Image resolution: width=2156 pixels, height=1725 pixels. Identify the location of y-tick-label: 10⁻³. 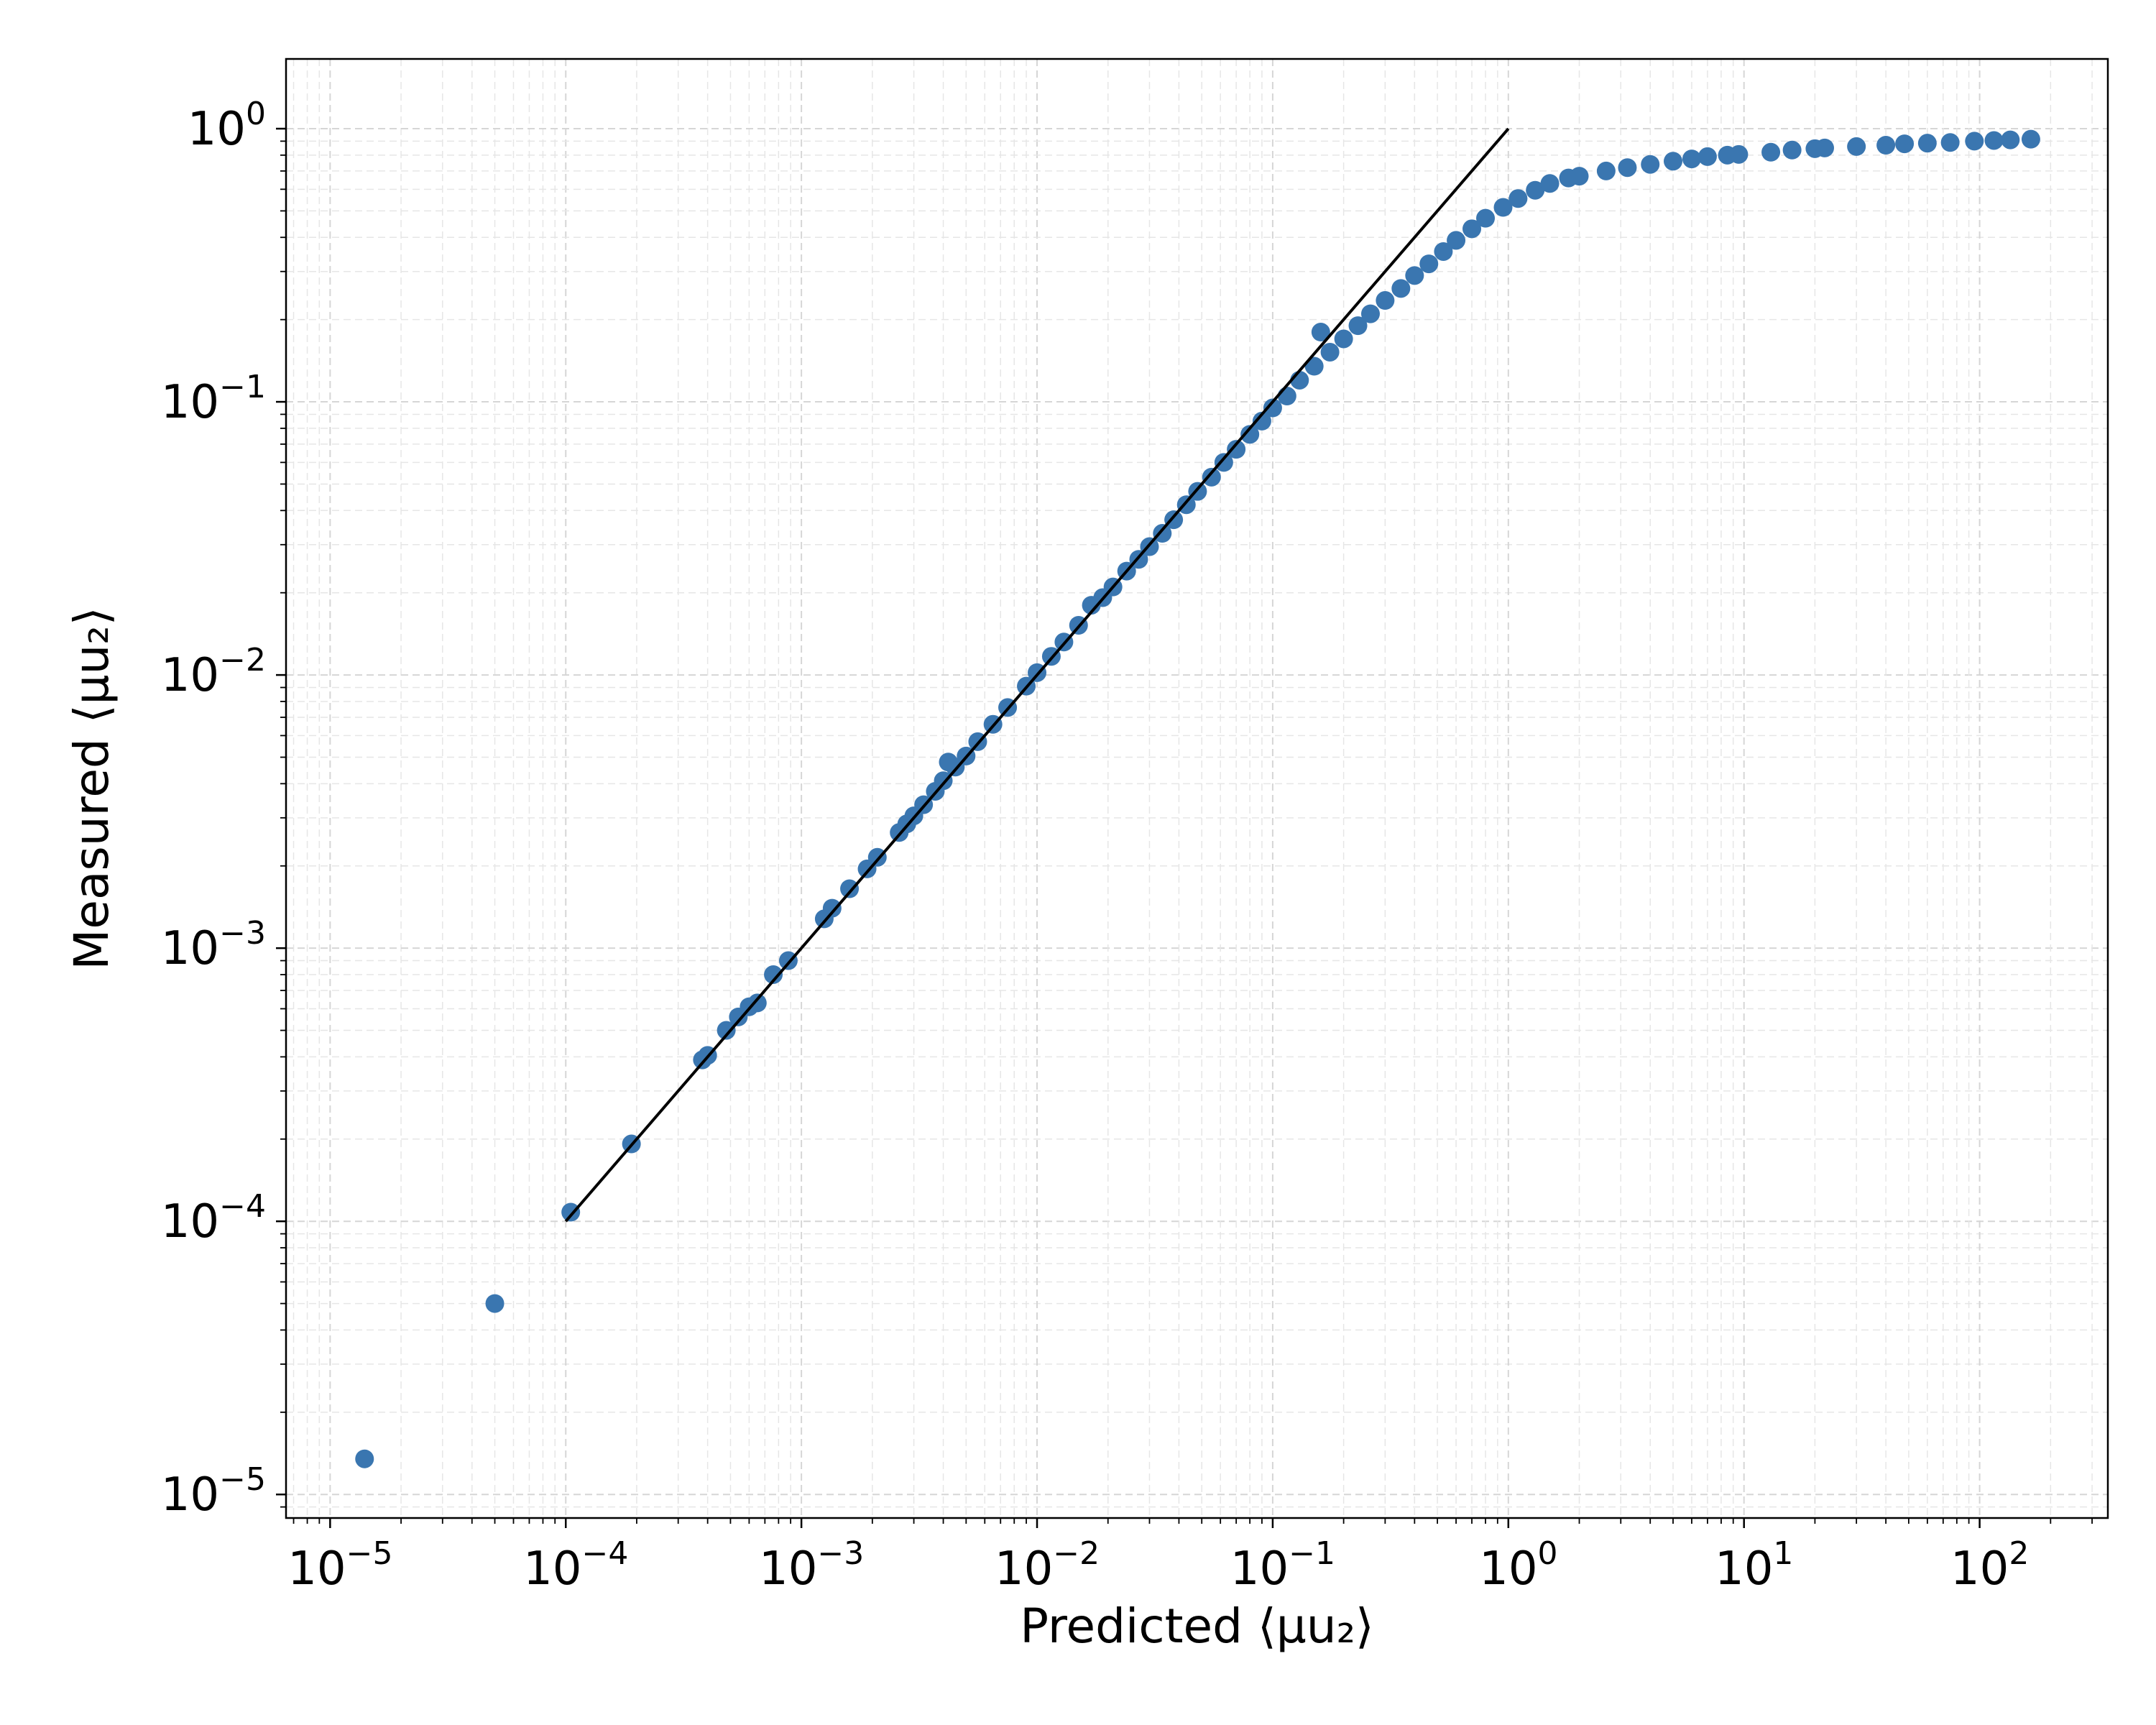
(214, 945).